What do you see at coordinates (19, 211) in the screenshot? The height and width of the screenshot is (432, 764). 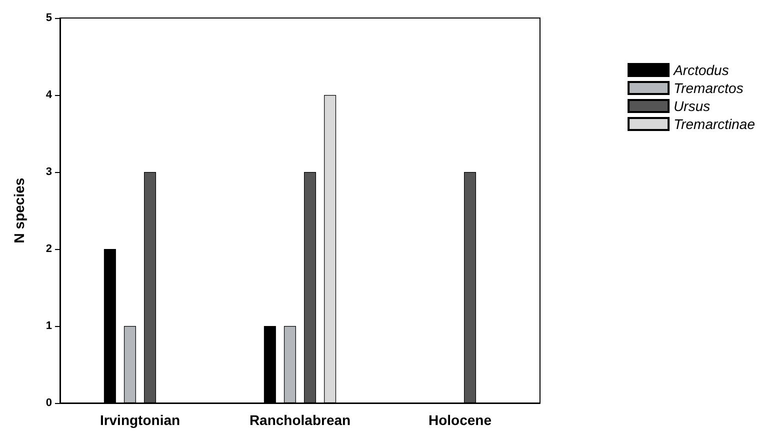 I see `y-axis-title: N species` at bounding box center [19, 211].